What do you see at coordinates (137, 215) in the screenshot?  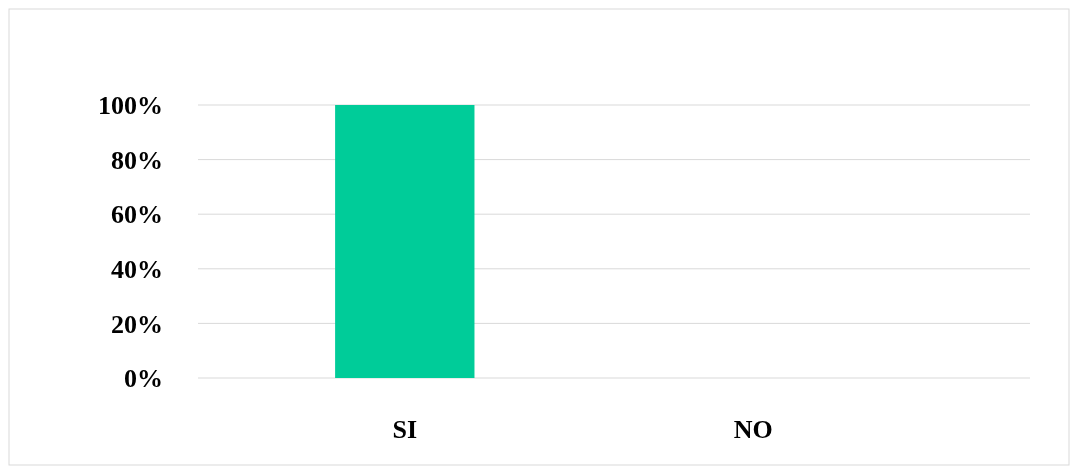 I see `y-tick-label: 60%` at bounding box center [137, 215].